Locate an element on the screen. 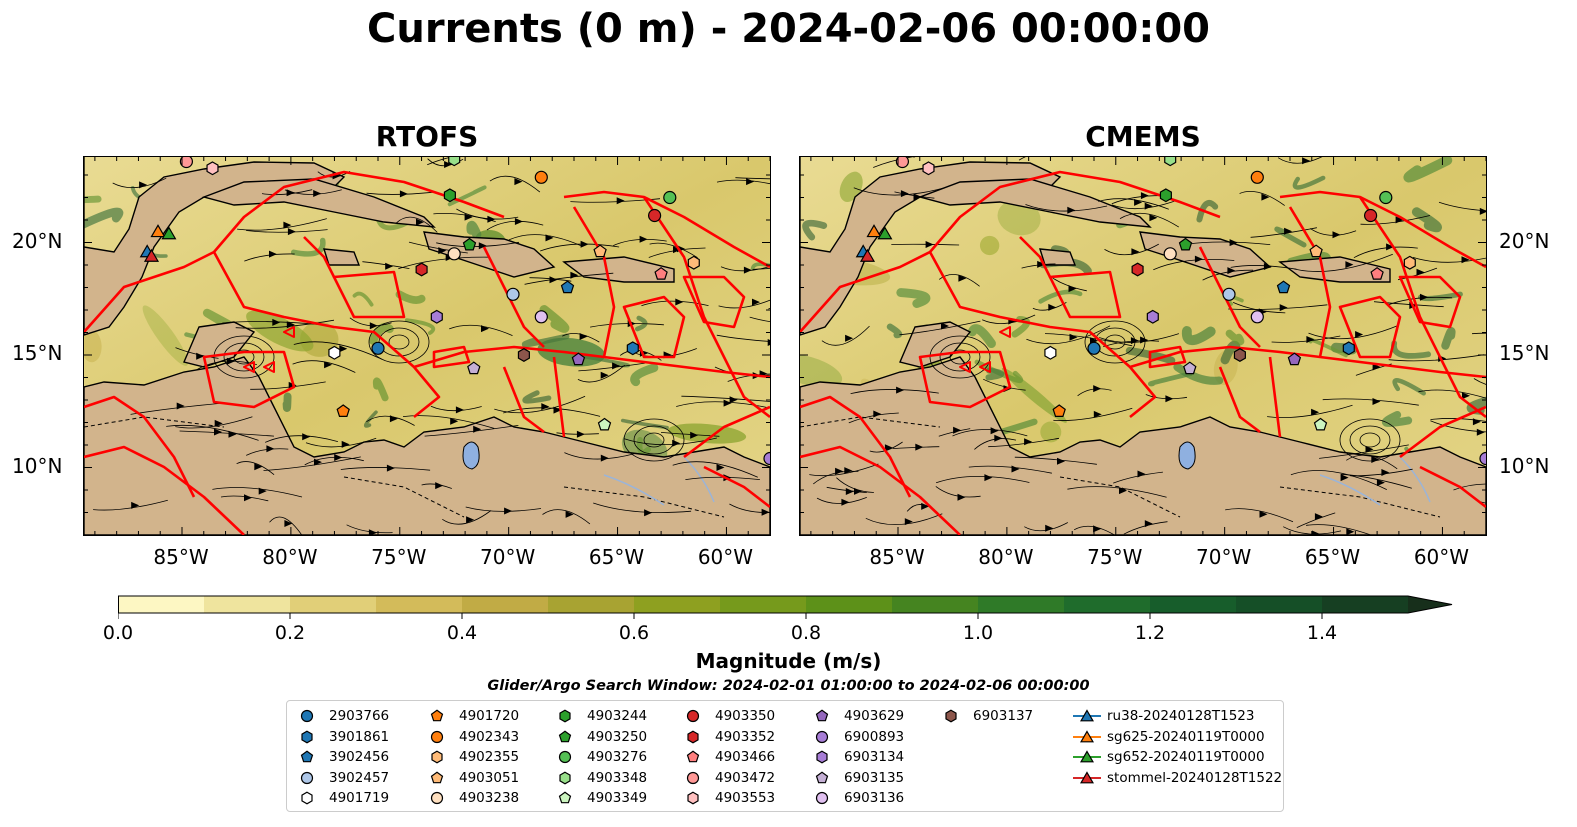 This screenshot has width=1577, height=827. legend-label: 4903238 is located at coordinates (489, 798).